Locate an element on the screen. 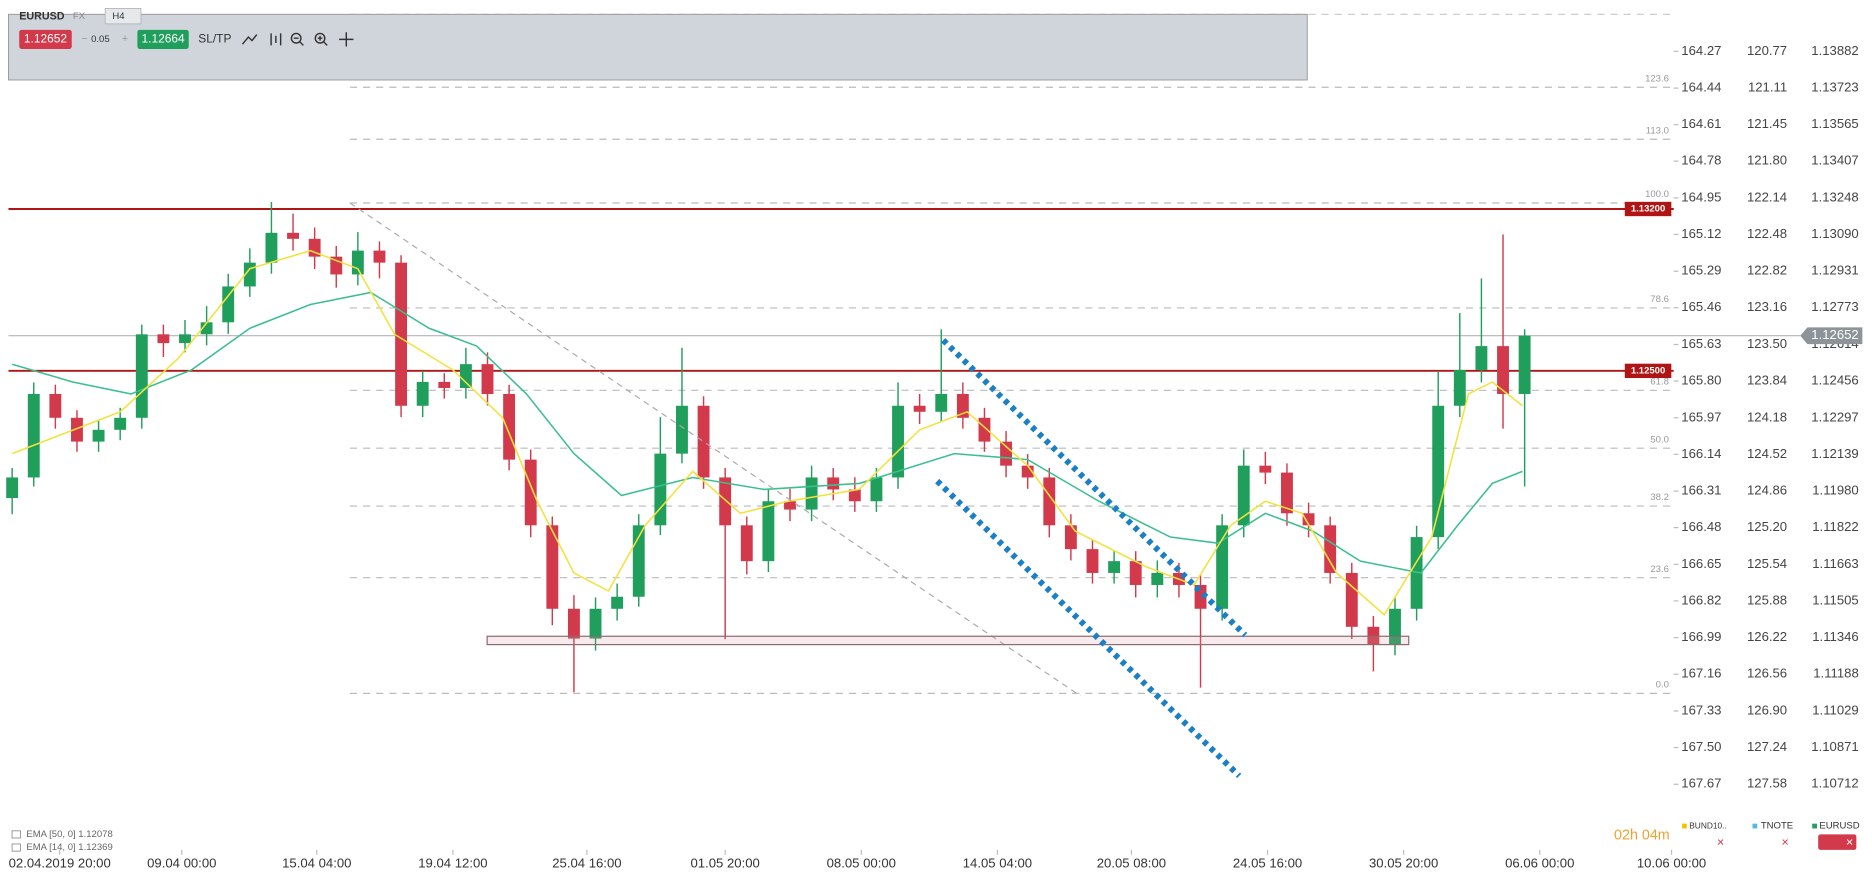  tab: BUND10.. is located at coordinates (1708, 825).